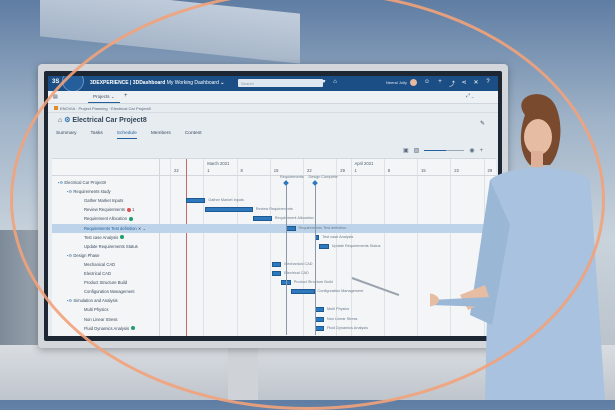  What do you see at coordinates (56, 82) in the screenshot?
I see `ds-logo-icon: 3S` at bounding box center [56, 82].